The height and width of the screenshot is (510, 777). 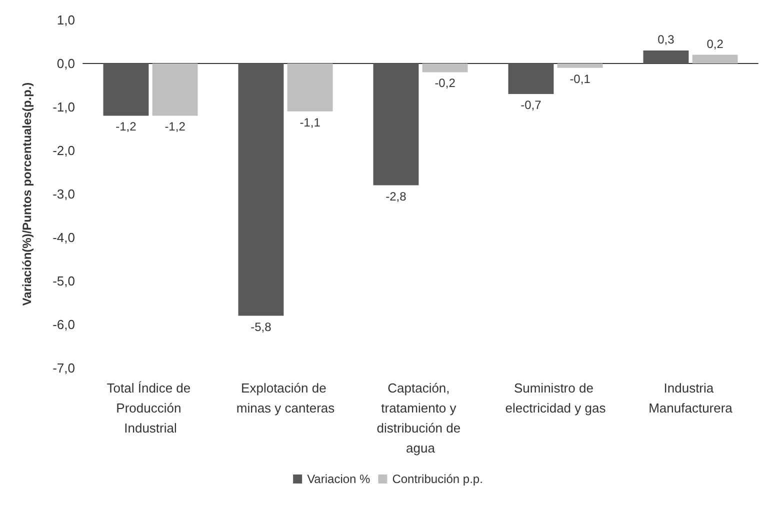 I want to click on y-tick-label: -4,0, so click(x=63, y=237).